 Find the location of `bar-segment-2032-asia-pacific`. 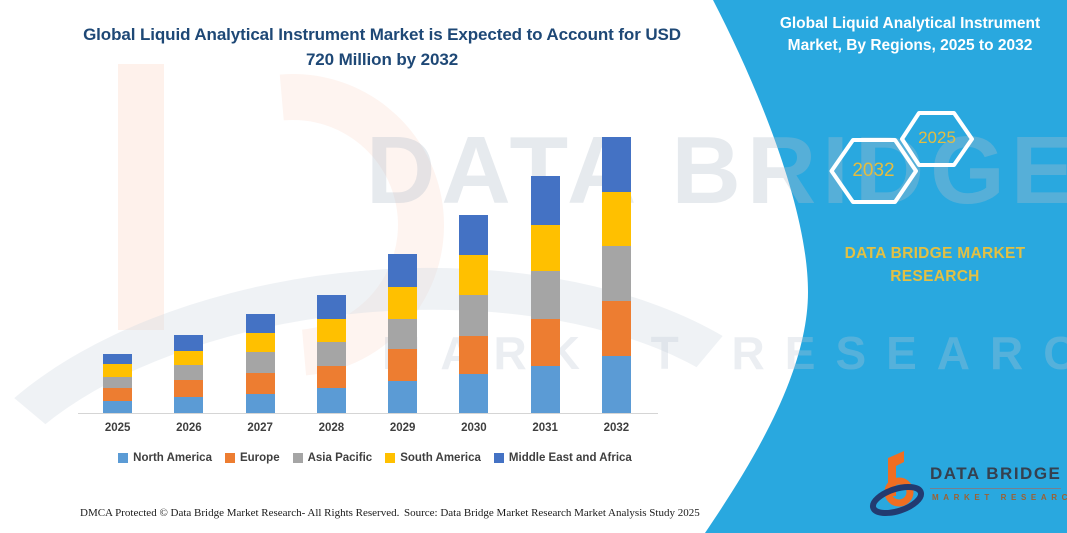

bar-segment-2032-asia-pacific is located at coordinates (616, 273).